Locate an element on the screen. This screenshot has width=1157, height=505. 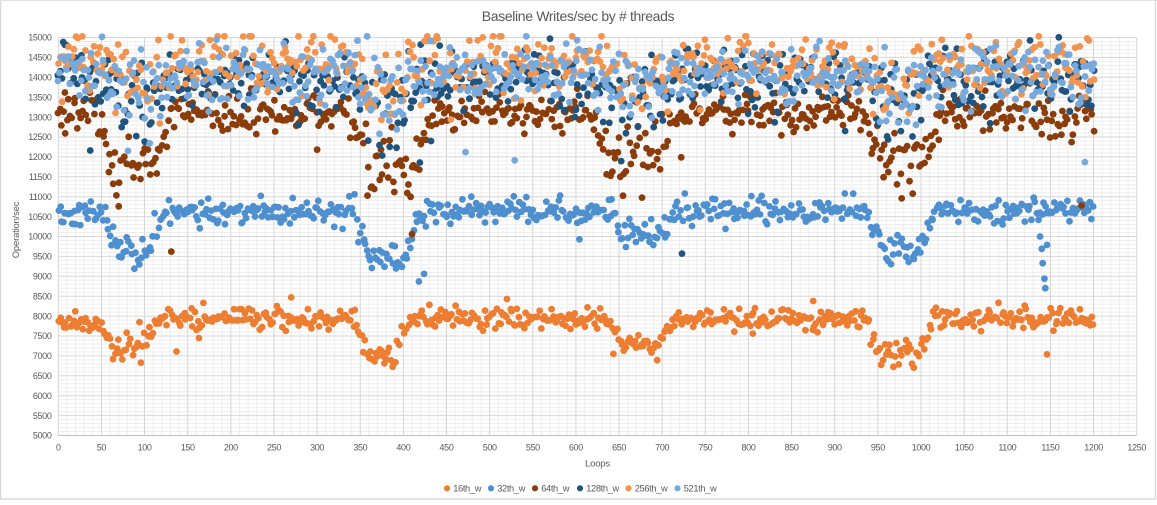
svg-text: 350 is located at coordinates (360, 448).